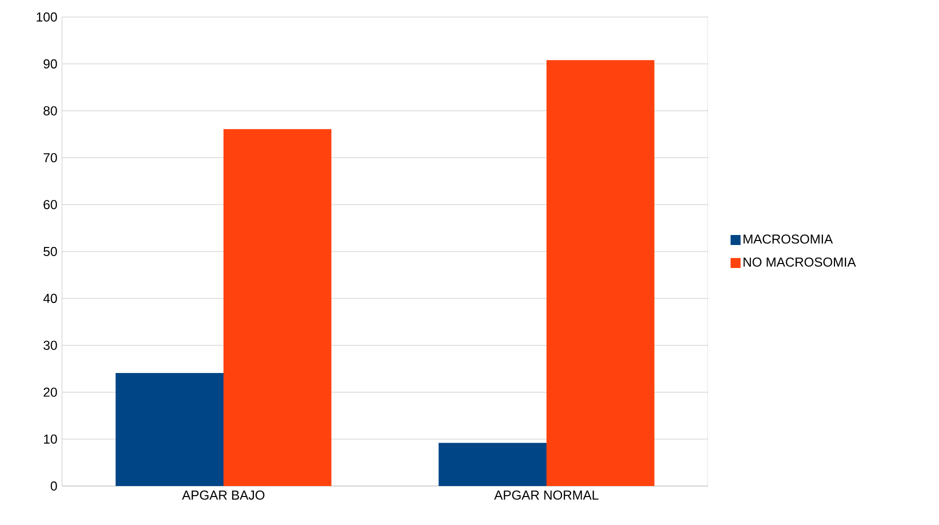 This screenshot has height=525, width=939. What do you see at coordinates (50, 392) in the screenshot?
I see `y-tick-label: 20` at bounding box center [50, 392].